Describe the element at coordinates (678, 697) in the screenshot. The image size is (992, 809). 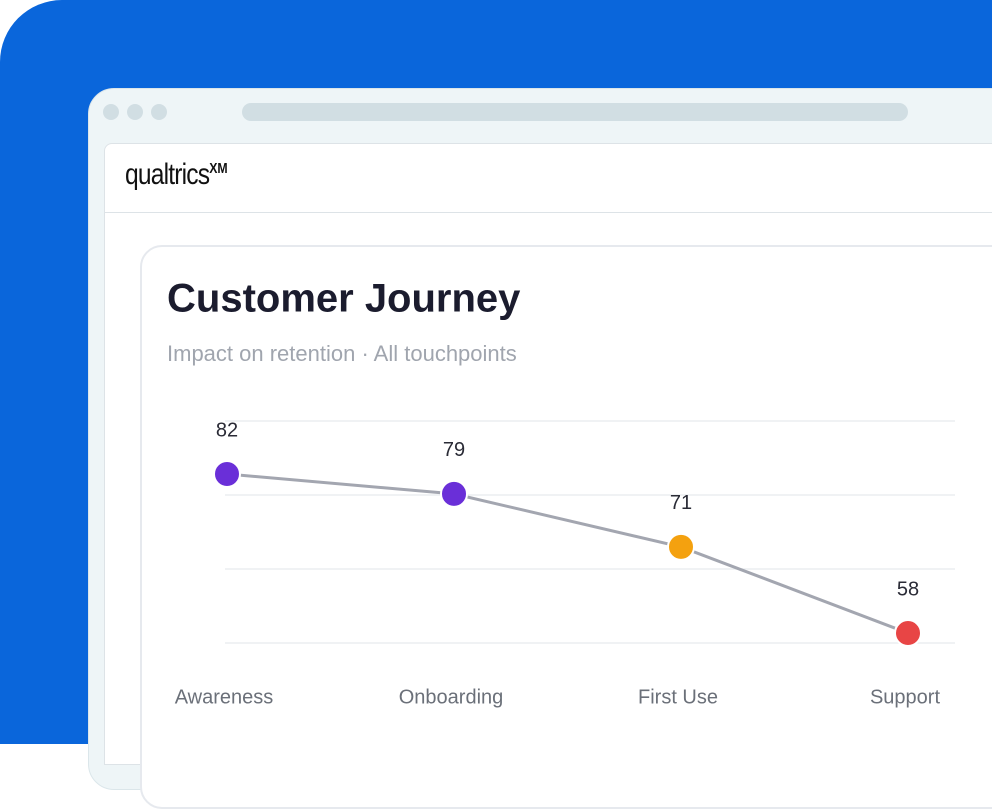
I see `x-tick-label: First Use` at that location.